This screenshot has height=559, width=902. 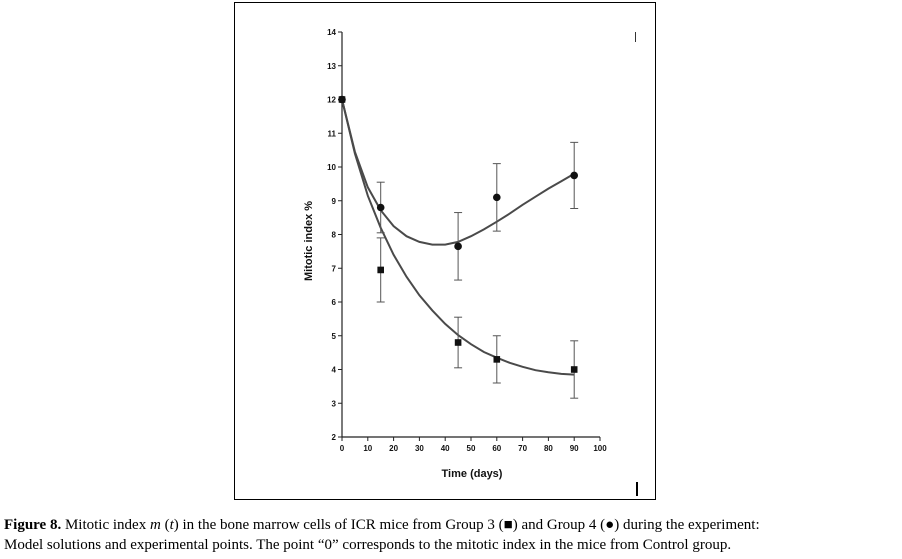 What do you see at coordinates (367, 448) in the screenshot?
I see `x-tick-label: 10` at bounding box center [367, 448].